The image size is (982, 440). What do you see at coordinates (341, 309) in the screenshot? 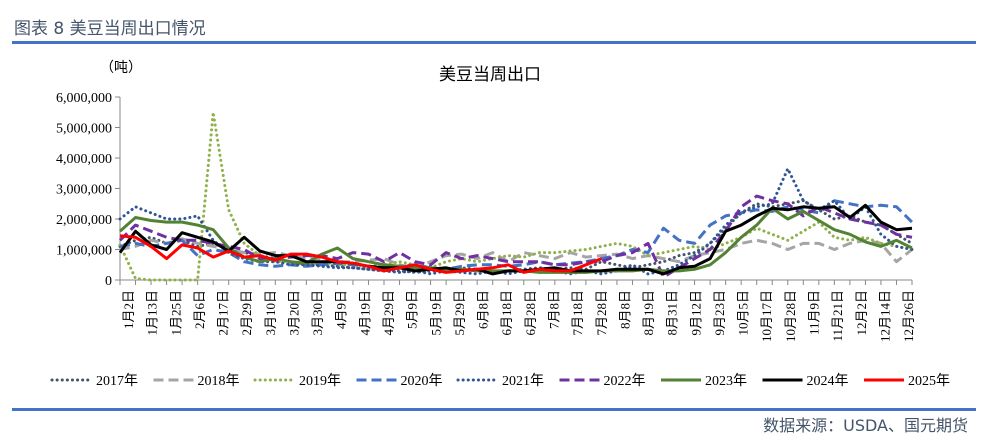
I see `x-tick-label: 4月9日` at bounding box center [341, 309].